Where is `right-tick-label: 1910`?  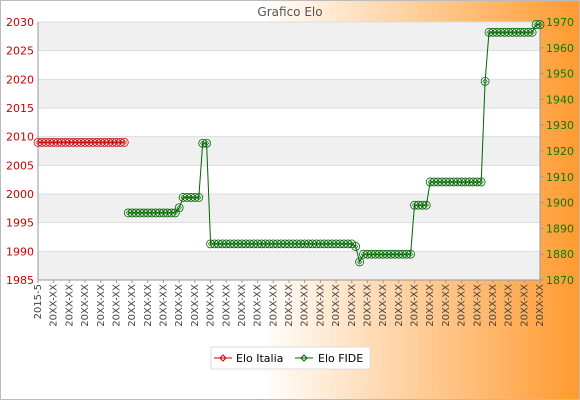 right-tick-label: 1910 is located at coordinates (560, 177).